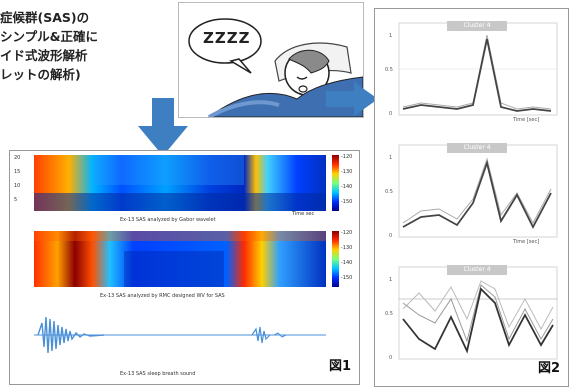  Describe the element at coordinates (85, 46) in the screenshot. I see `intro-text: 症候群(SAS)の シンプル&正確に イド式波形解析 レットの解析)` at that location.